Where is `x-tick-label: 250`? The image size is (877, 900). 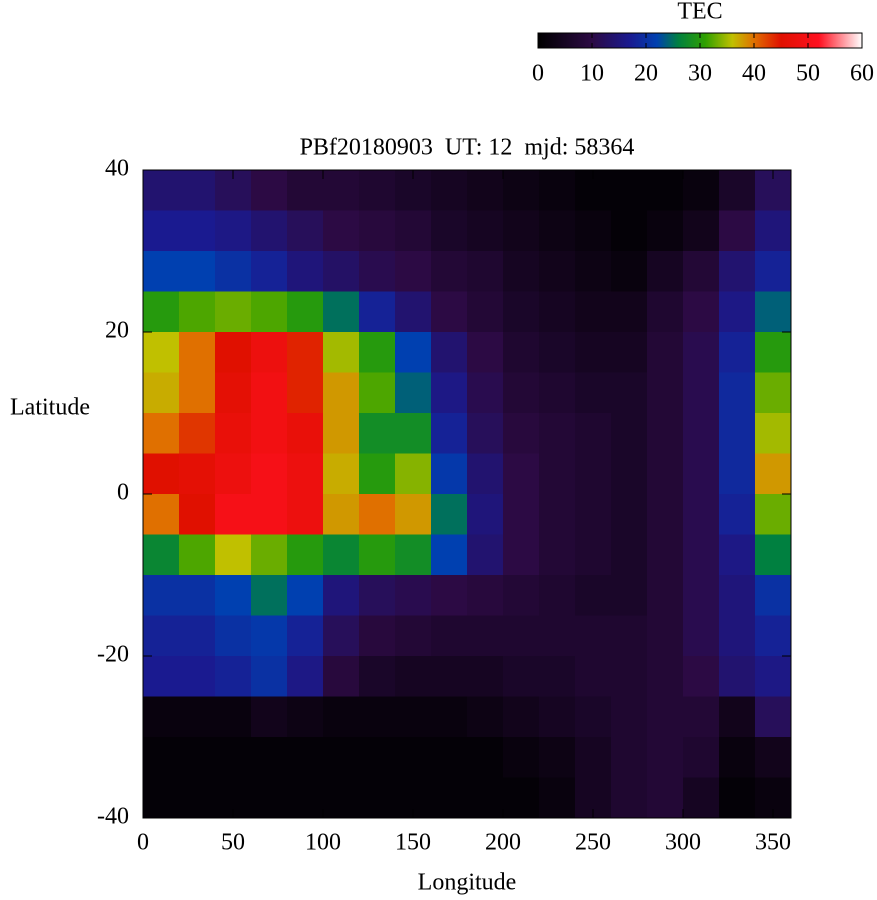 x-tick-label: 250 is located at coordinates (593, 843).